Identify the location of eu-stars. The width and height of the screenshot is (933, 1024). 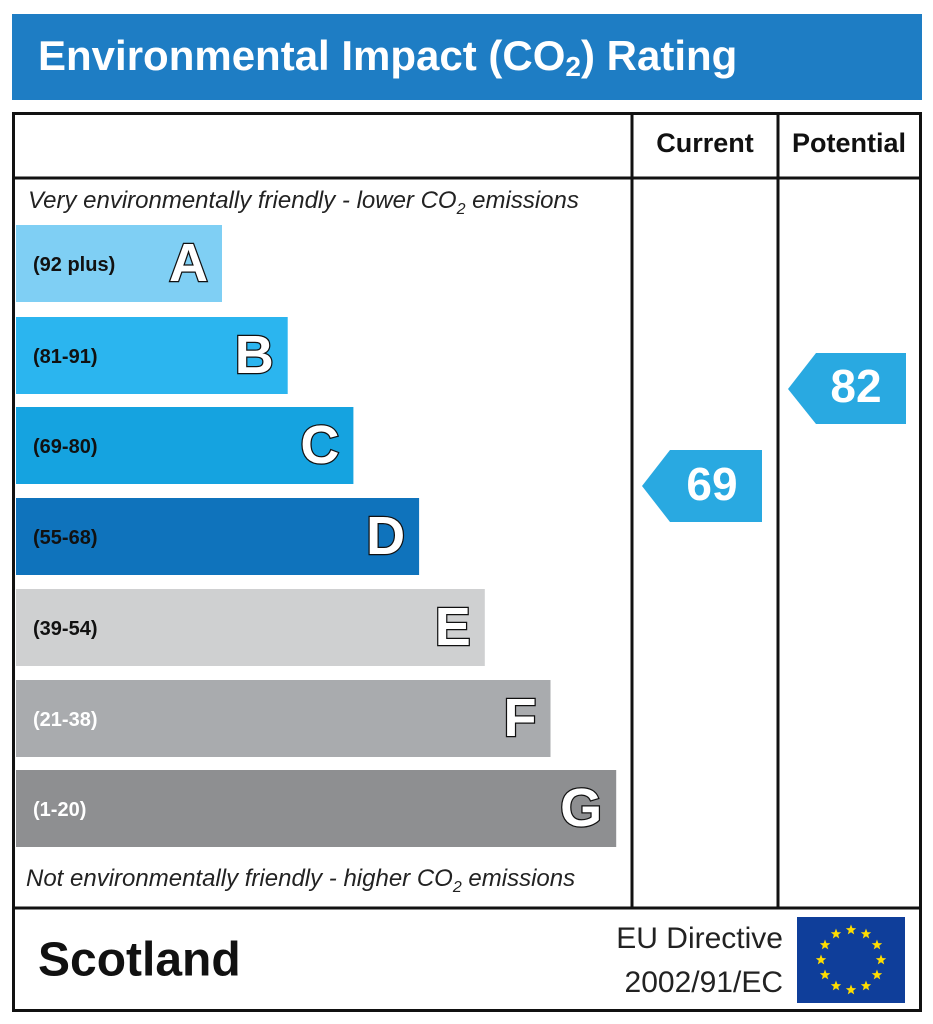
(851, 959).